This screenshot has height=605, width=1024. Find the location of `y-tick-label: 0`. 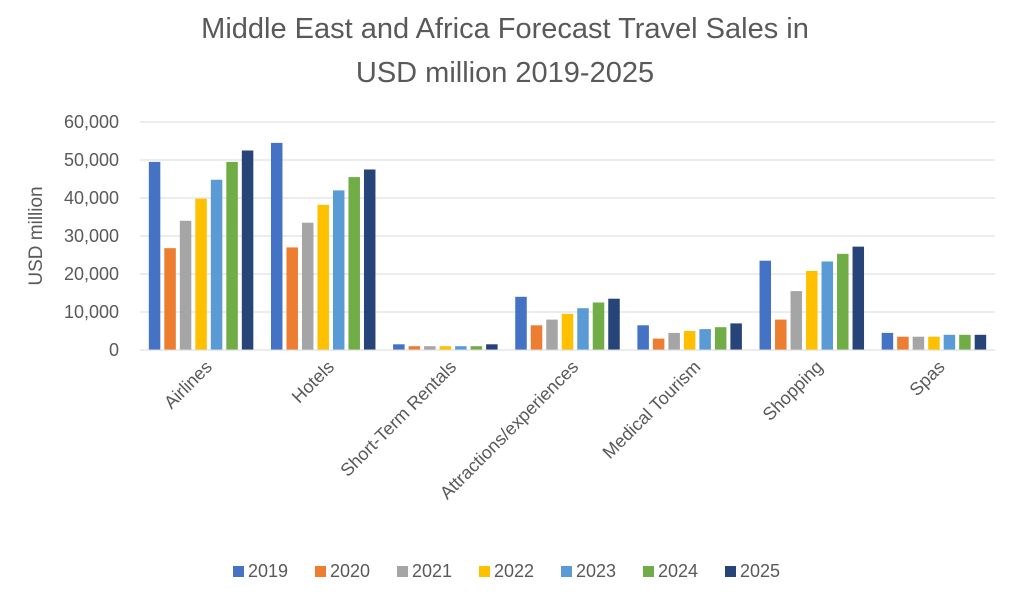

y-tick-label: 0 is located at coordinates (114, 350).